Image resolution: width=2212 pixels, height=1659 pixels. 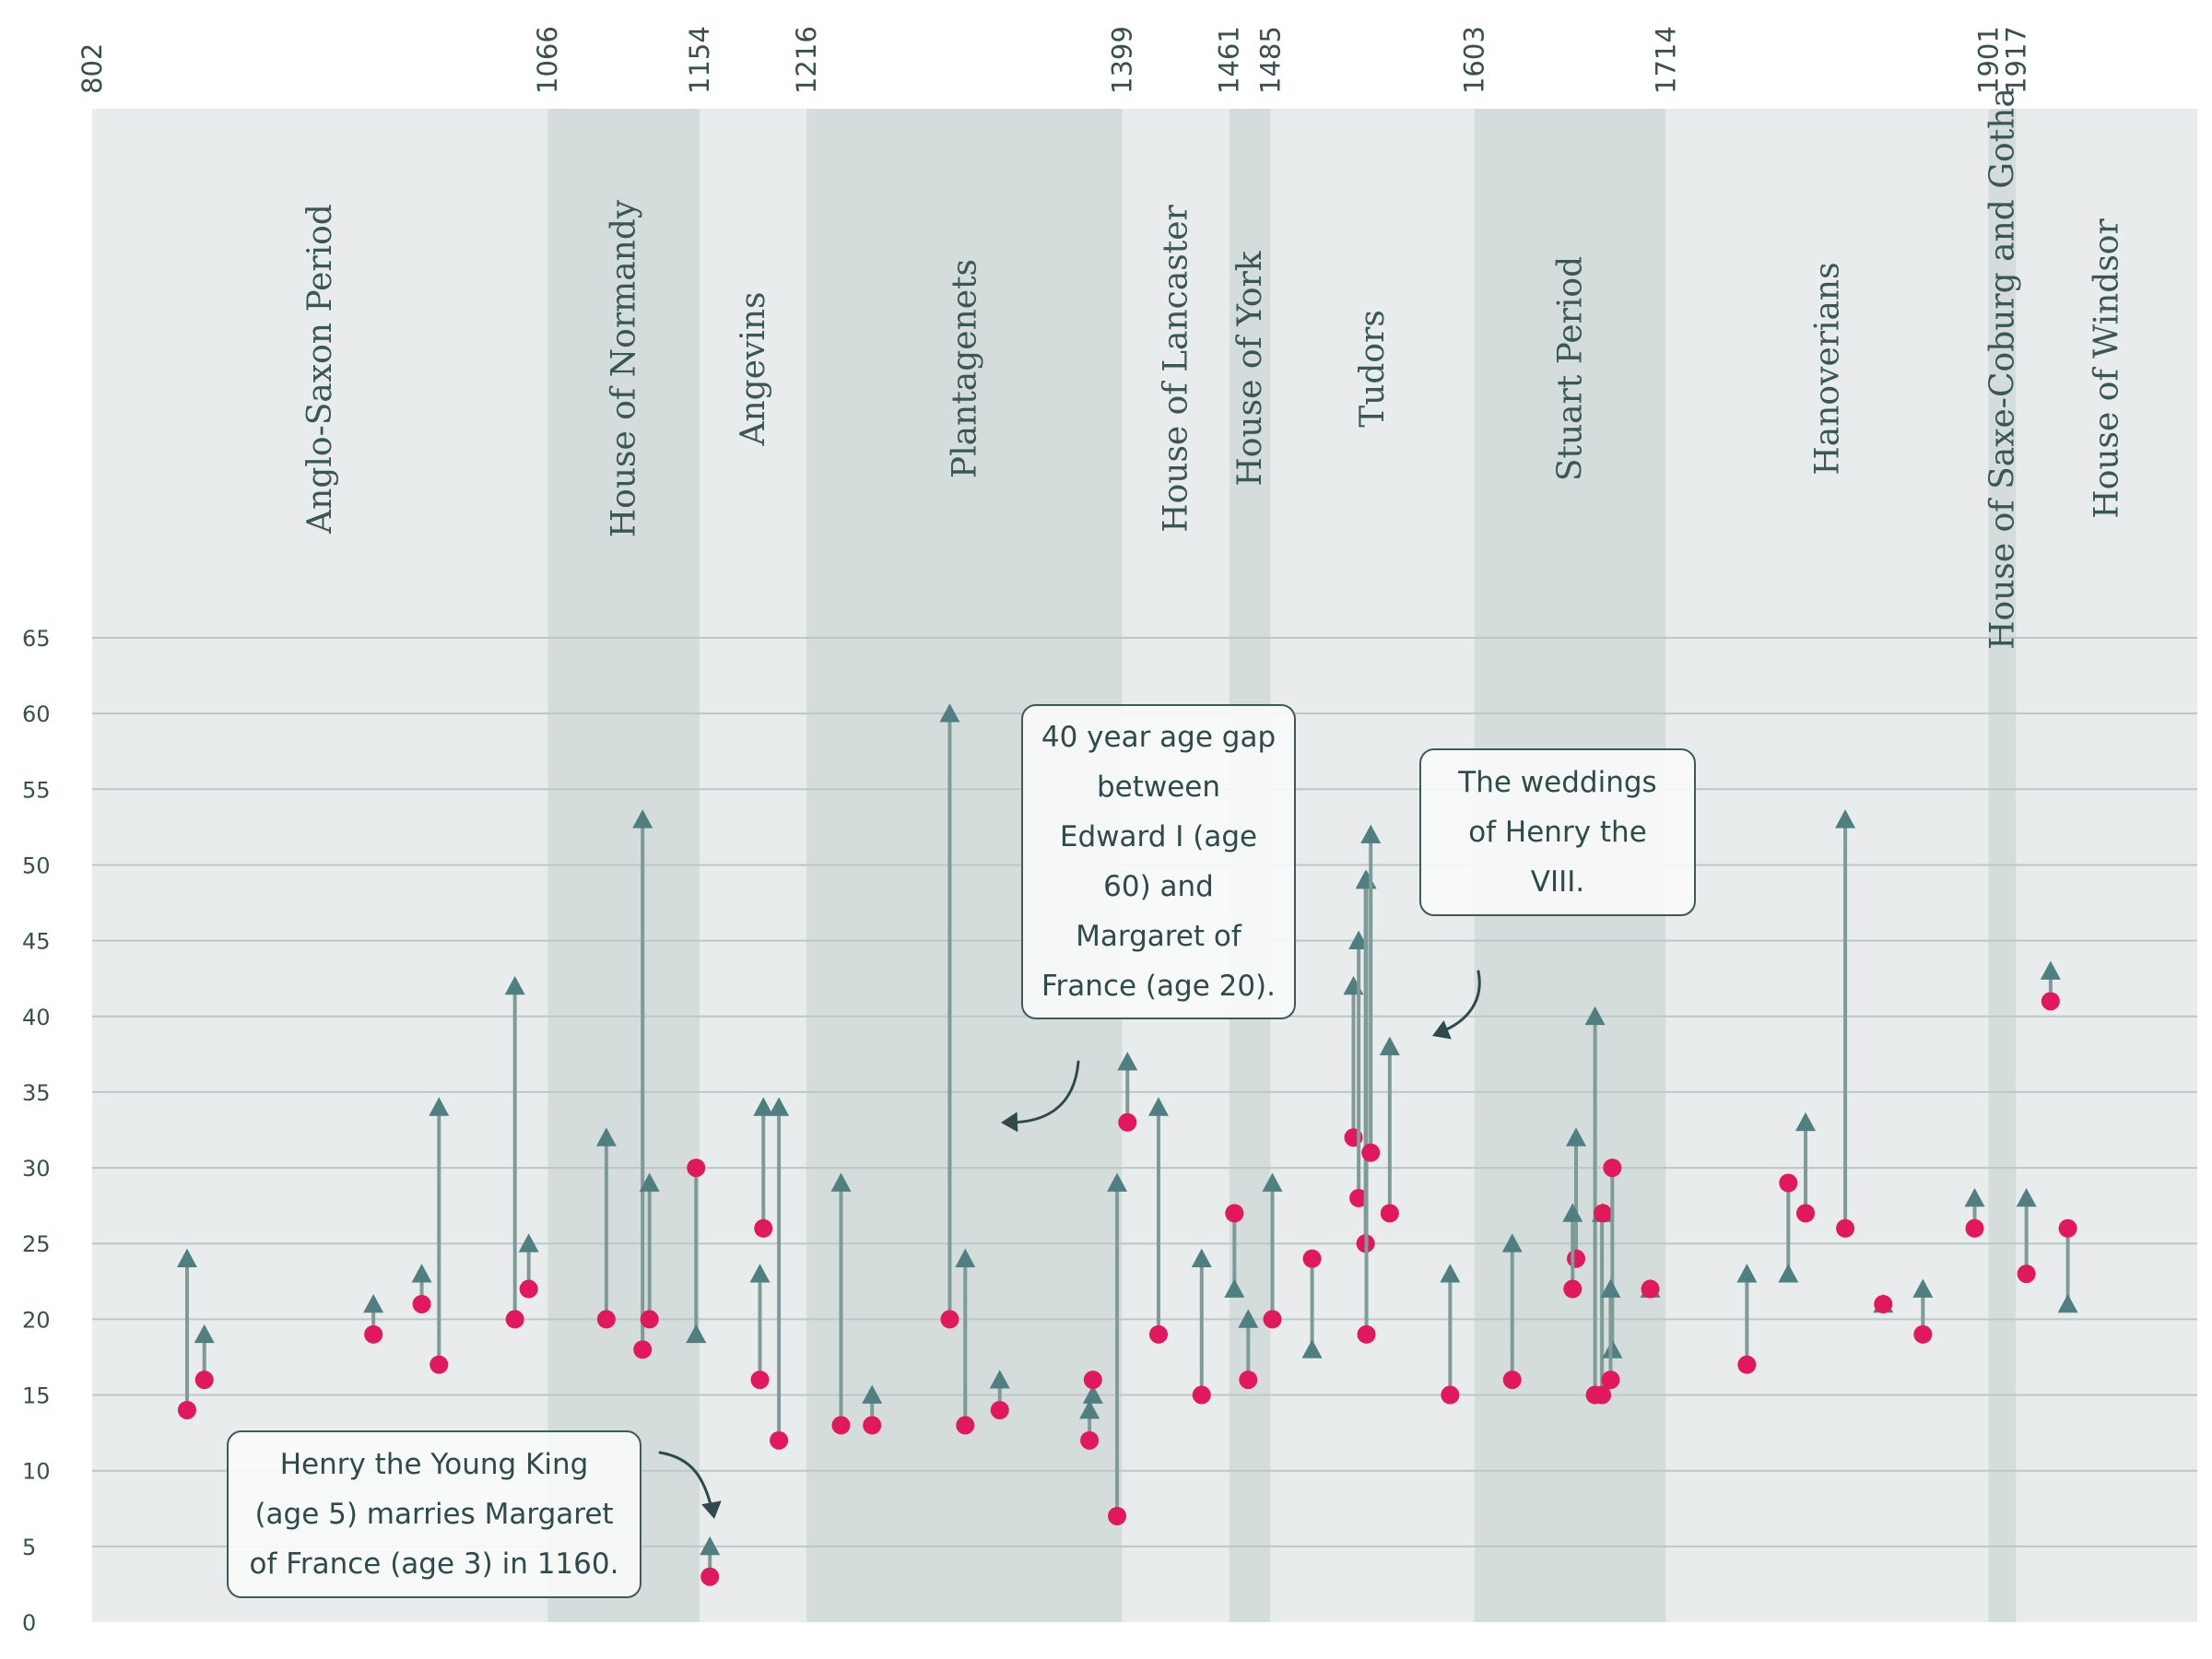 What do you see at coordinates (434, 1464) in the screenshot?
I see `callout-line: Henry the Young King` at bounding box center [434, 1464].